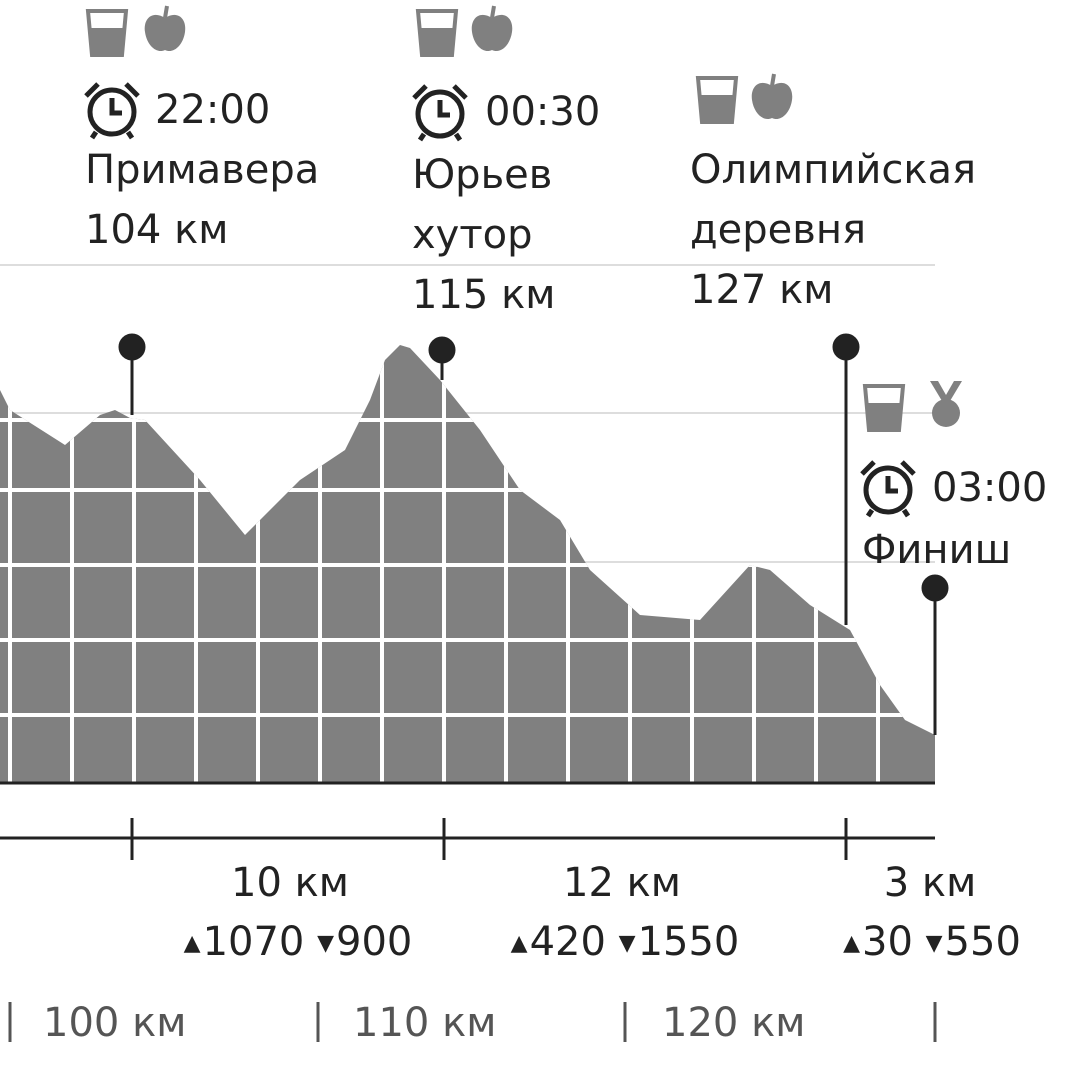 This screenshot has height=1080, width=1080. What do you see at coordinates (887, 942) in the screenshot?
I see `ascent: 30` at bounding box center [887, 942].